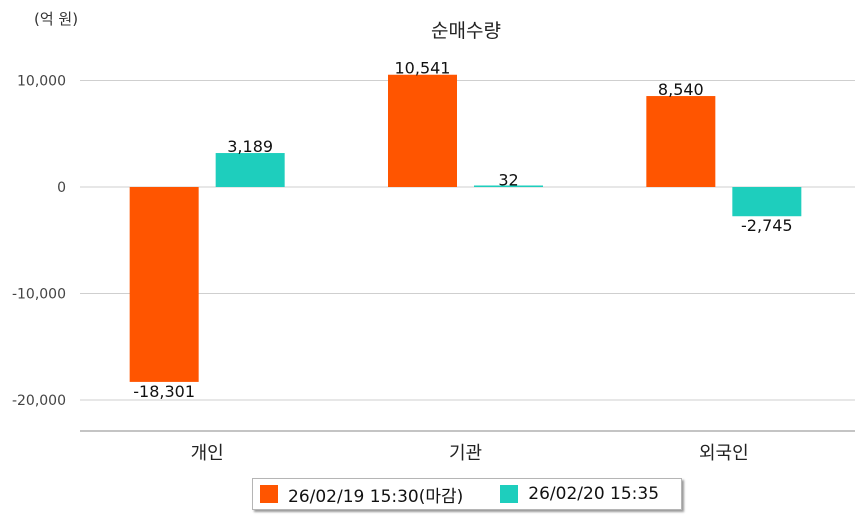 This screenshot has height=520, width=863. What do you see at coordinates (594, 494) in the screenshot?
I see `legend-label-series-2: 26/02/20 15:35` at bounding box center [594, 494].